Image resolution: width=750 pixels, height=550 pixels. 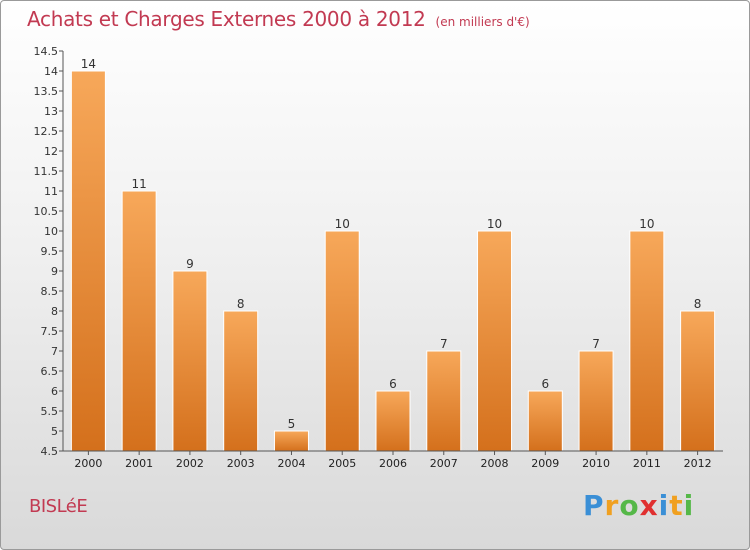 I want to click on y-tick-label: 8.5, so click(x=50, y=291).